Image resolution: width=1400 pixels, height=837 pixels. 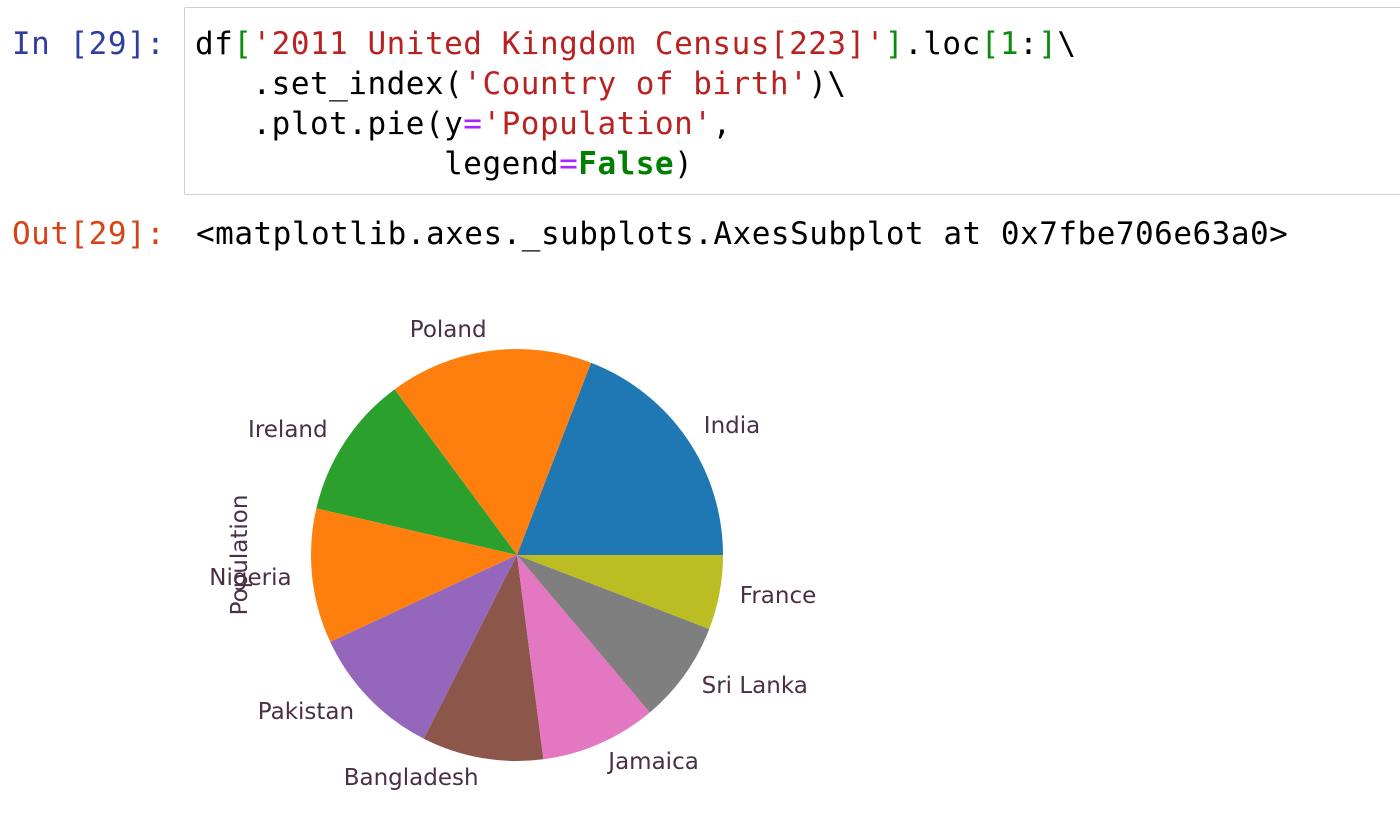 What do you see at coordinates (626, 164) in the screenshot?
I see `code-token: False` at bounding box center [626, 164].